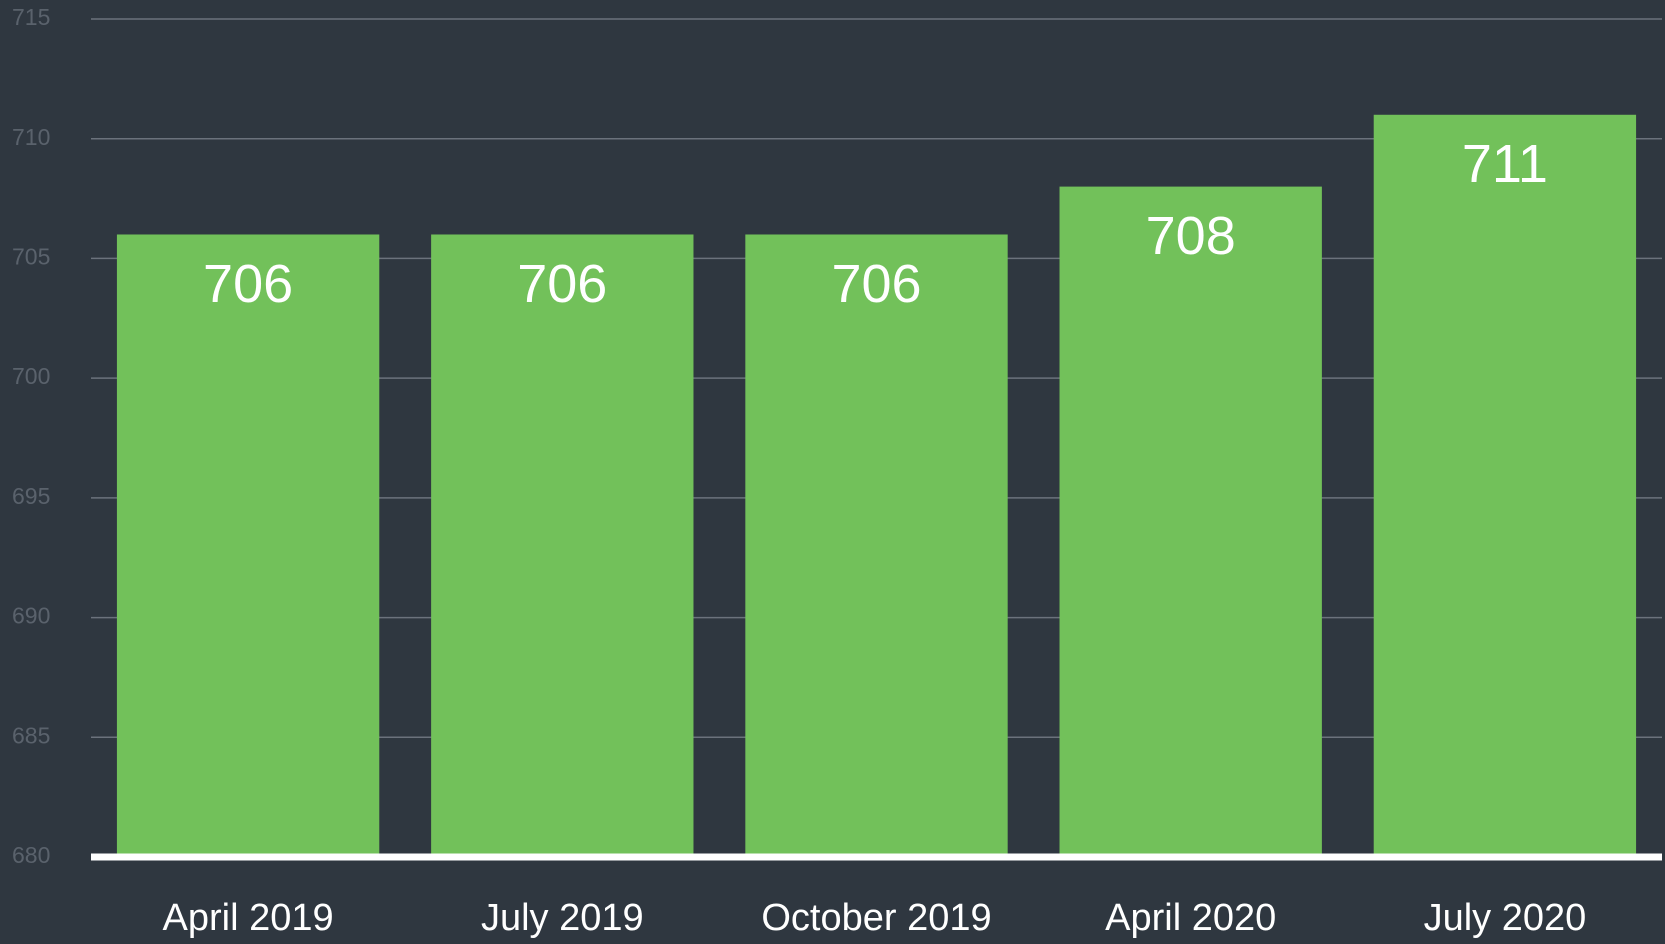 This screenshot has height=944, width=1665. Describe the element at coordinates (1191, 236) in the screenshot. I see `value-label: 708` at that location.